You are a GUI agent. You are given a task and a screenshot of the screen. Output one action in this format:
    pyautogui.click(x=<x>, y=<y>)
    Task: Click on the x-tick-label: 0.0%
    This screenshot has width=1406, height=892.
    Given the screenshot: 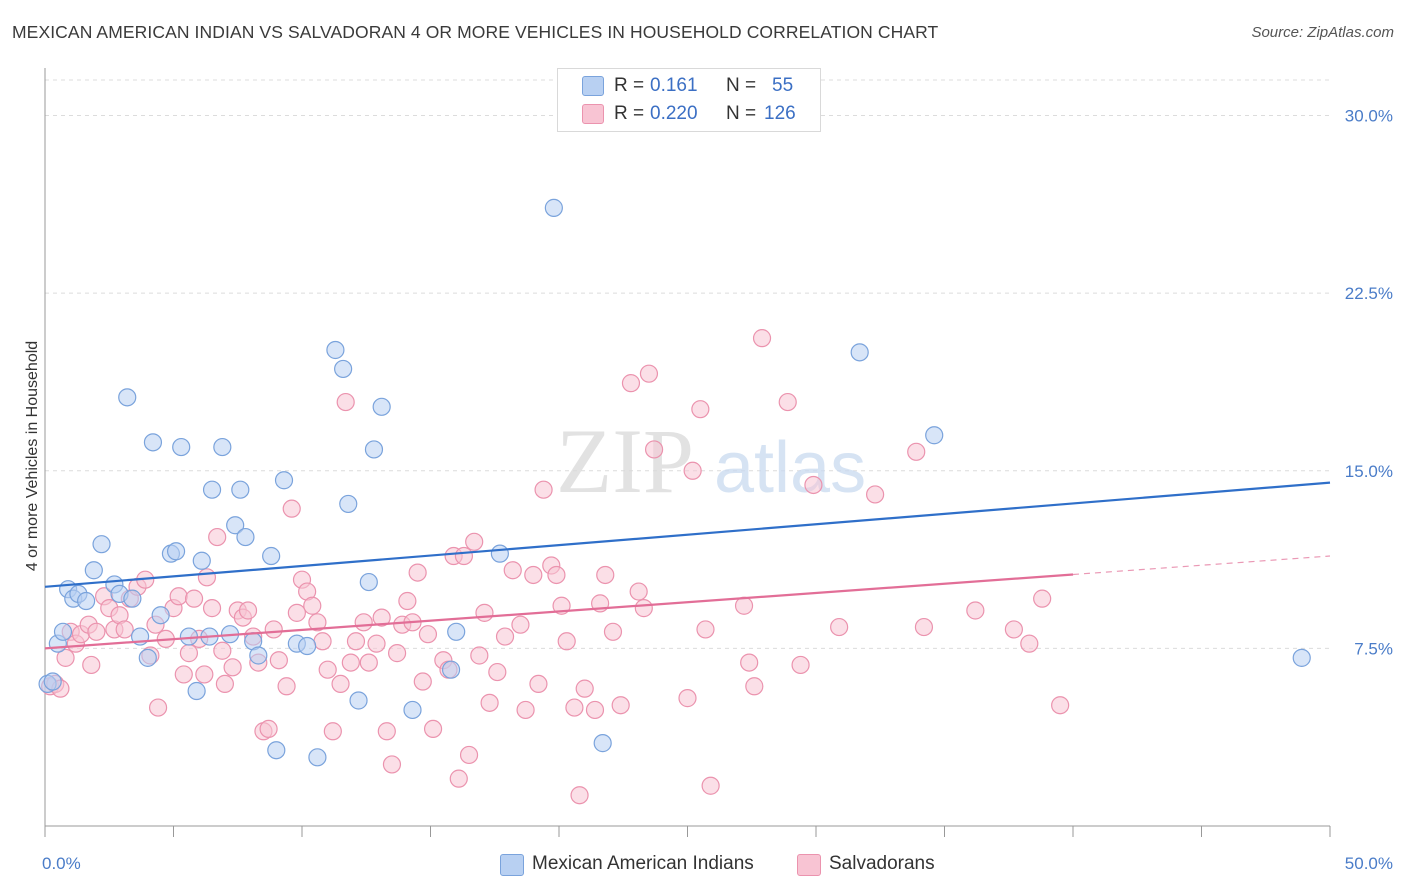 What is the action you would take?
    pyautogui.click(x=61, y=863)
    